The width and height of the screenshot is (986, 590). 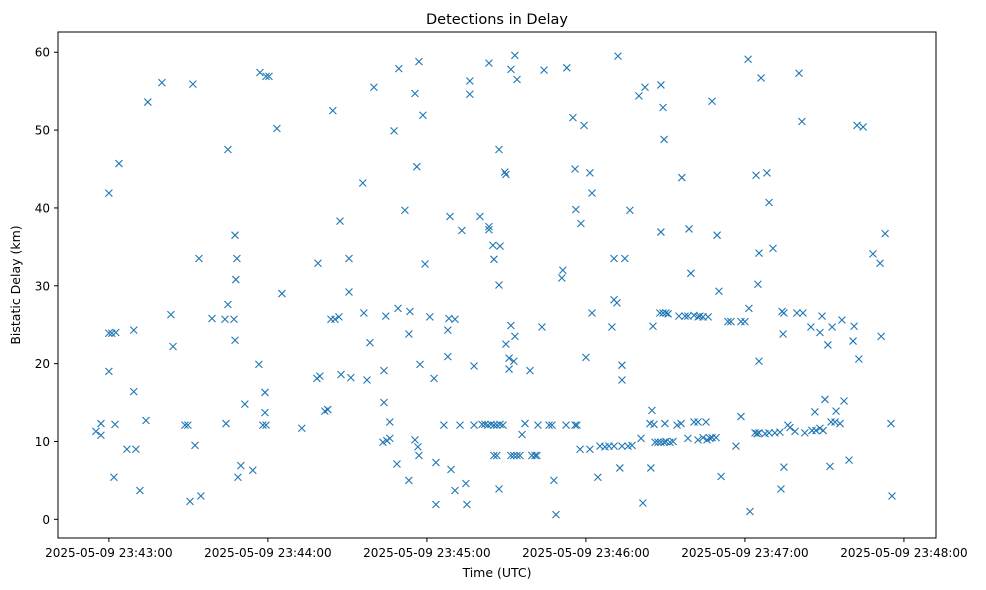 What do you see at coordinates (42, 208) in the screenshot?
I see `y-tick-label: 40` at bounding box center [42, 208].